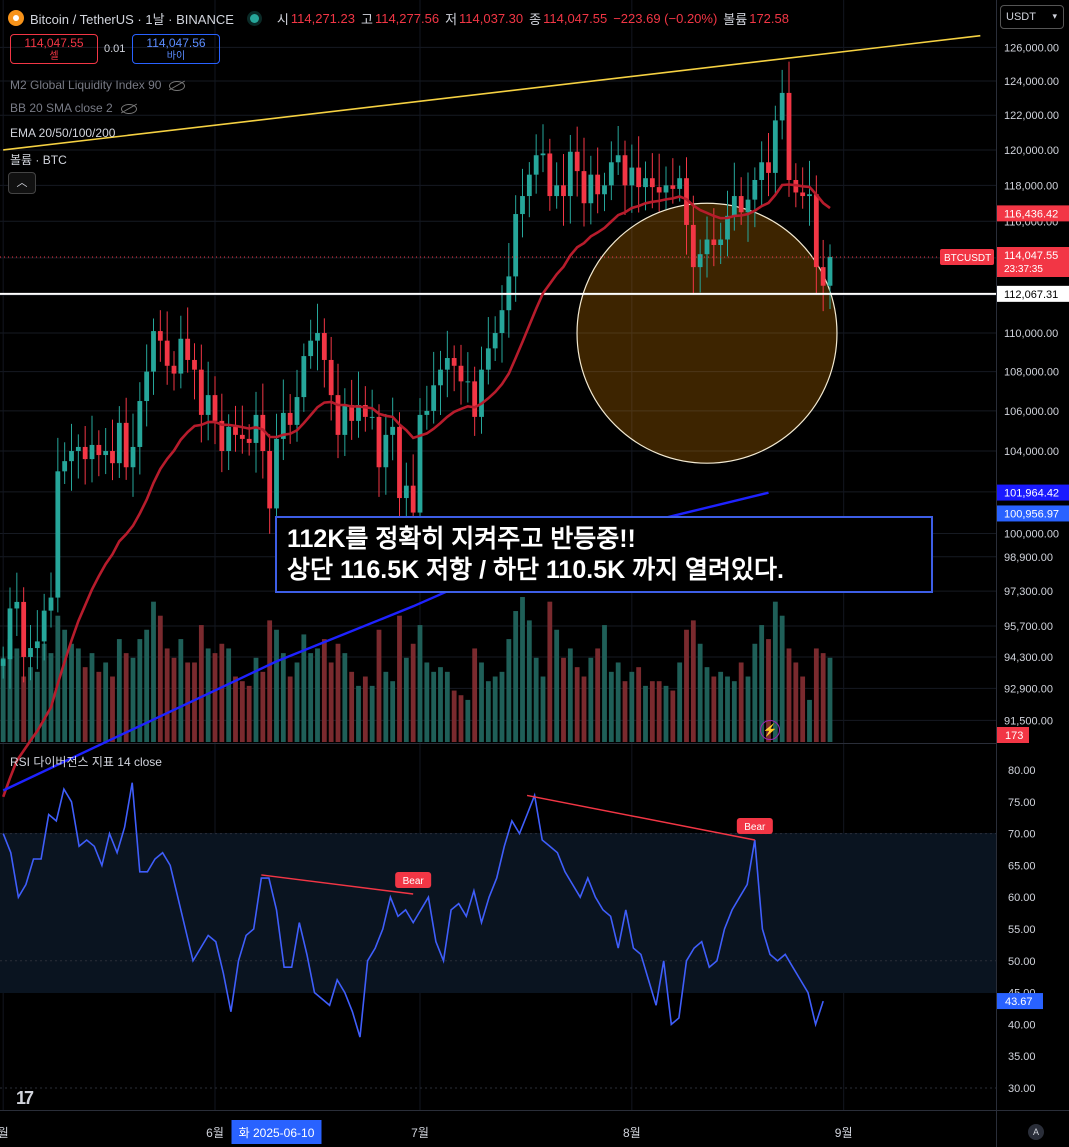  Describe the element at coordinates (770, 730) in the screenshot. I see `lightning-icon: ⚡` at that location.